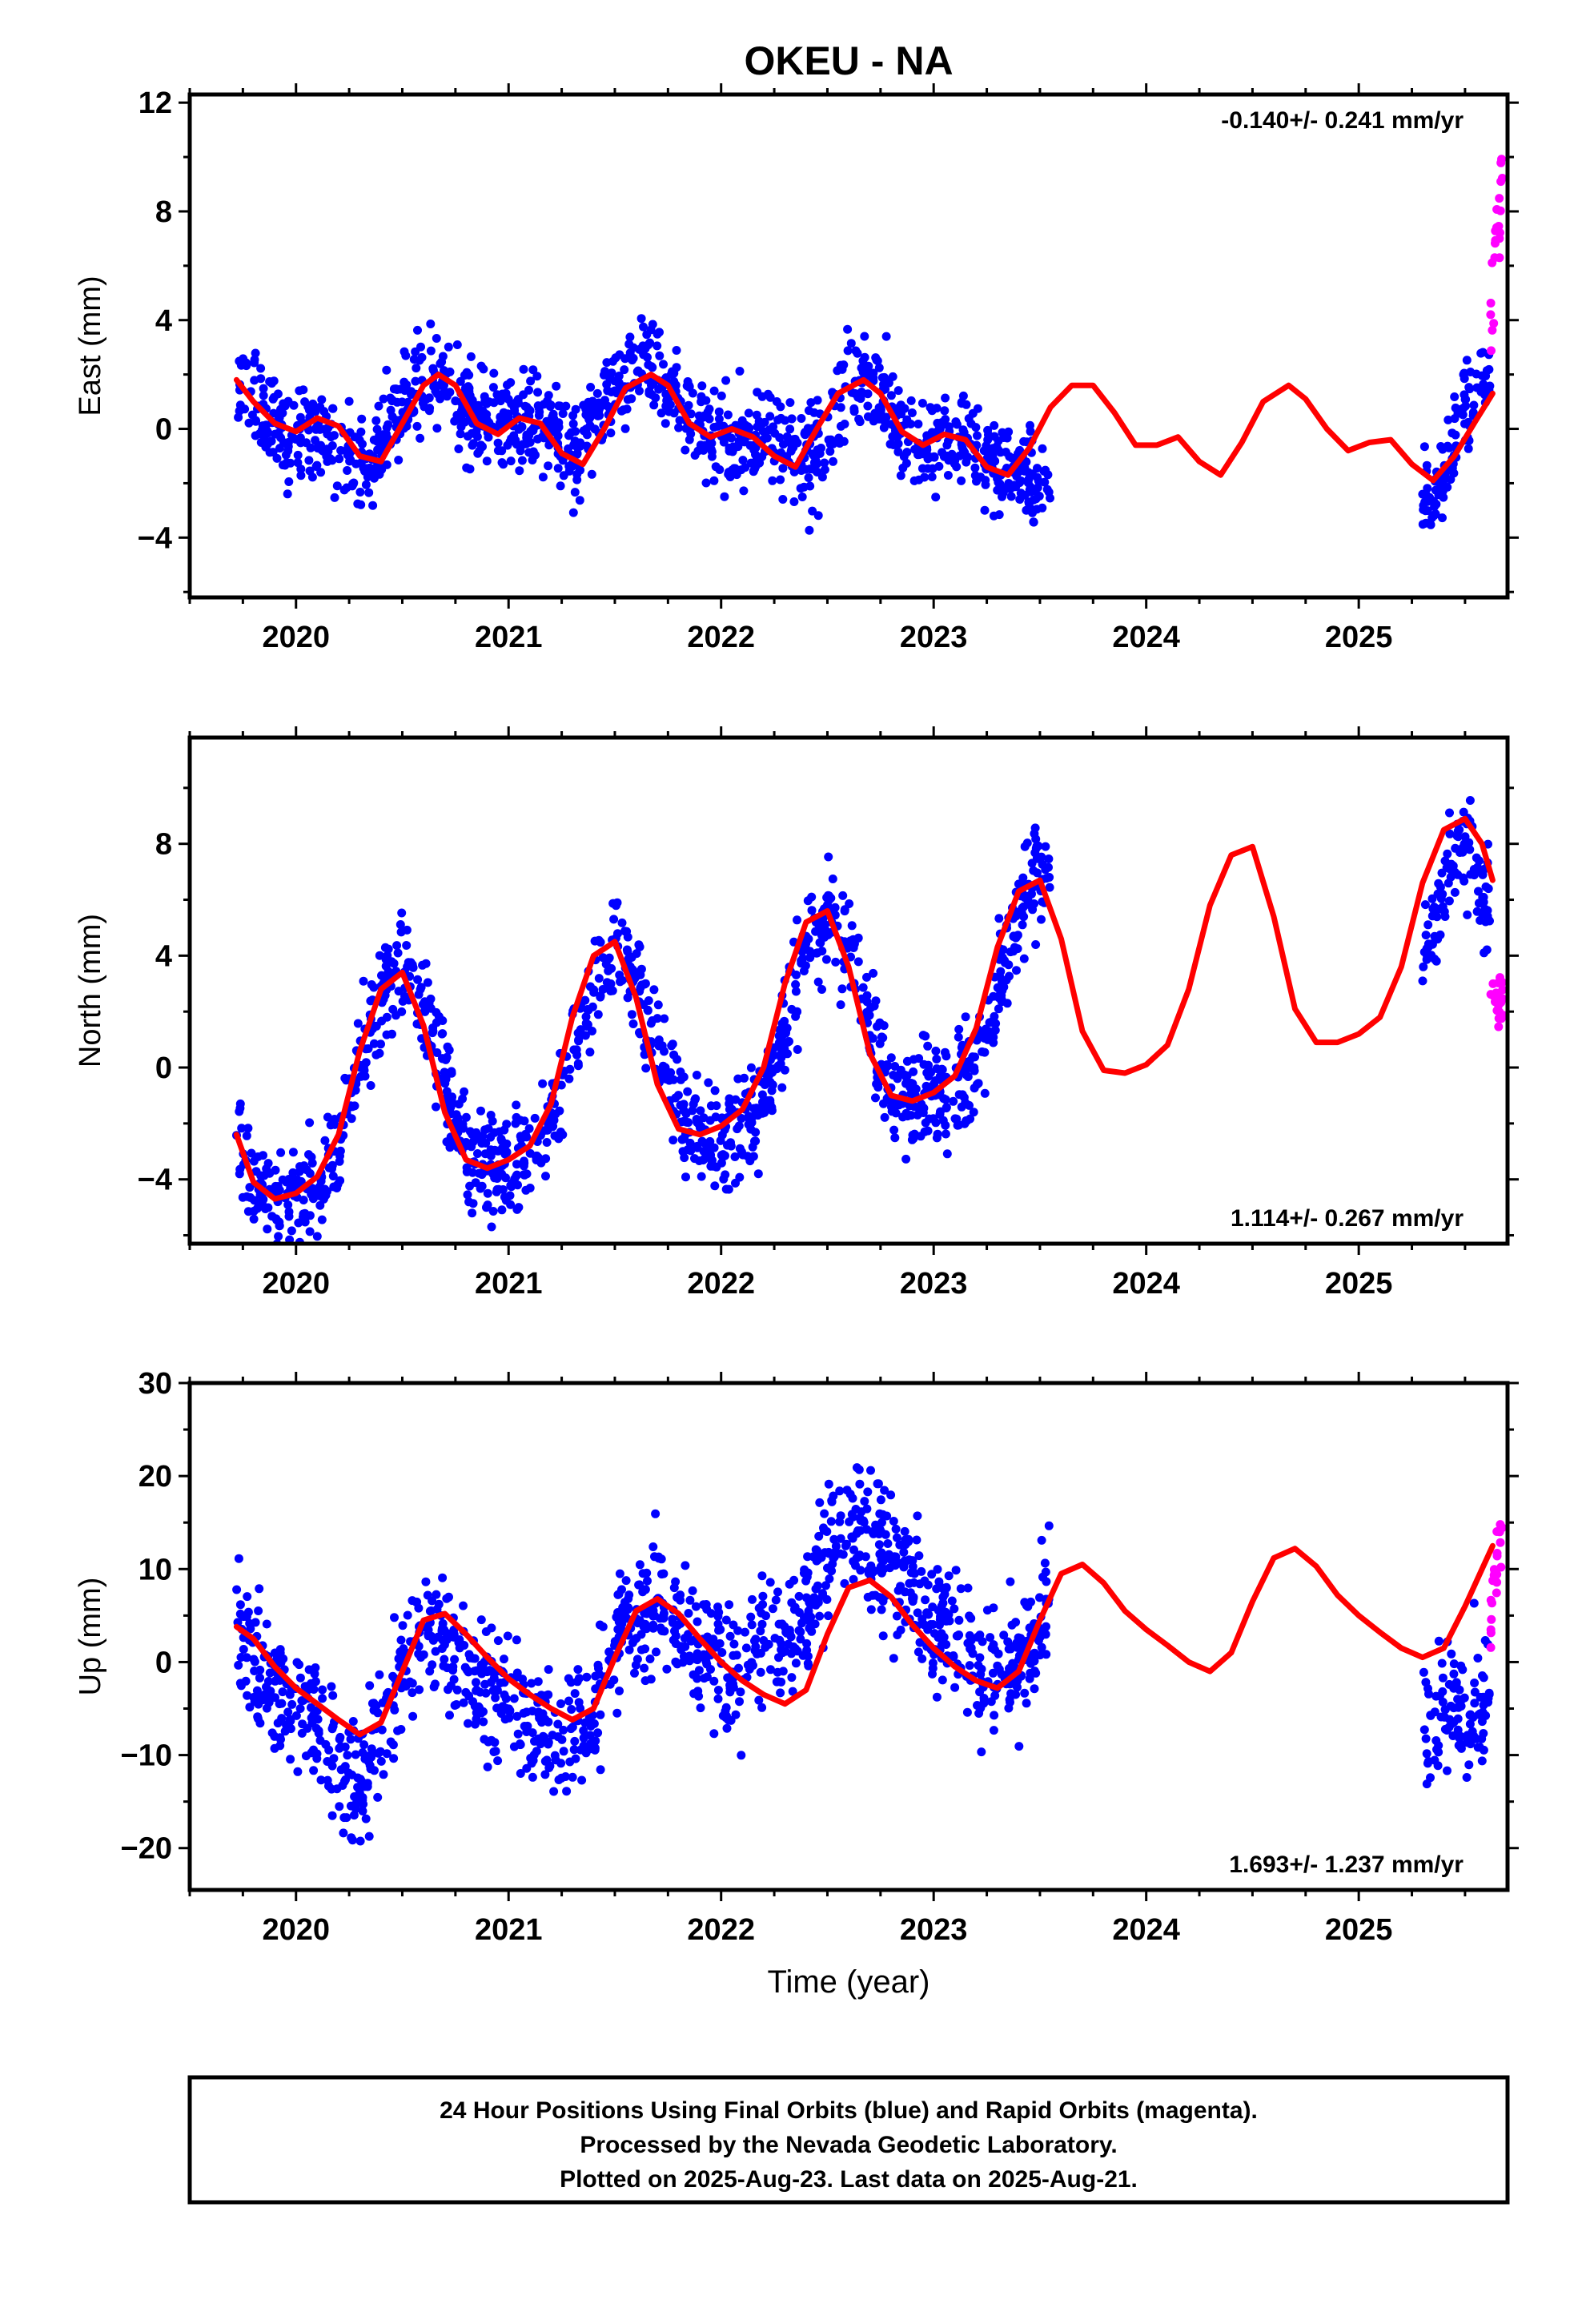  What do you see at coordinates (1492, 330) in the screenshot?
I see `data-point-rapid` at bounding box center [1492, 330].